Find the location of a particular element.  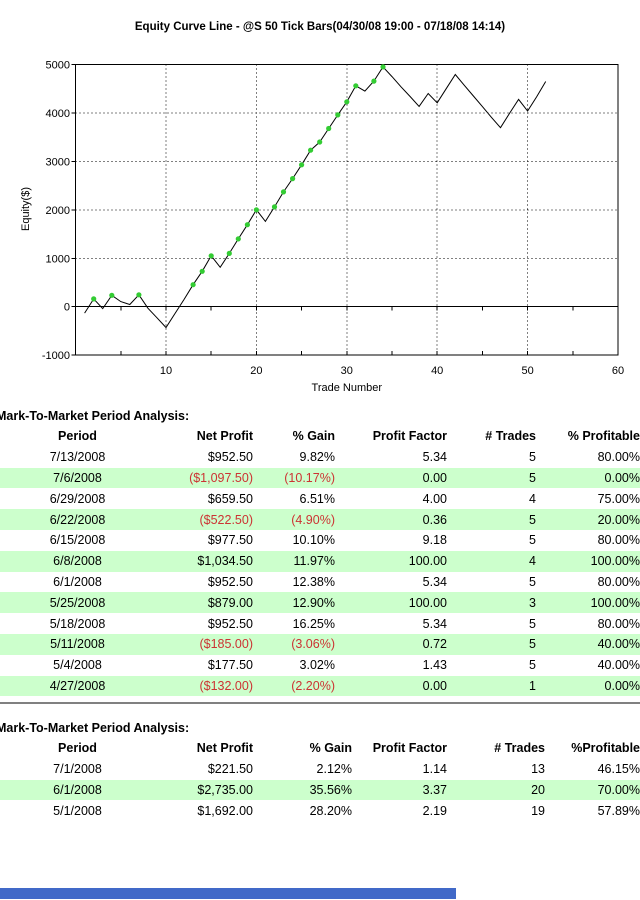

cell-pct-profitable: 20.00% is located at coordinates (618, 519).